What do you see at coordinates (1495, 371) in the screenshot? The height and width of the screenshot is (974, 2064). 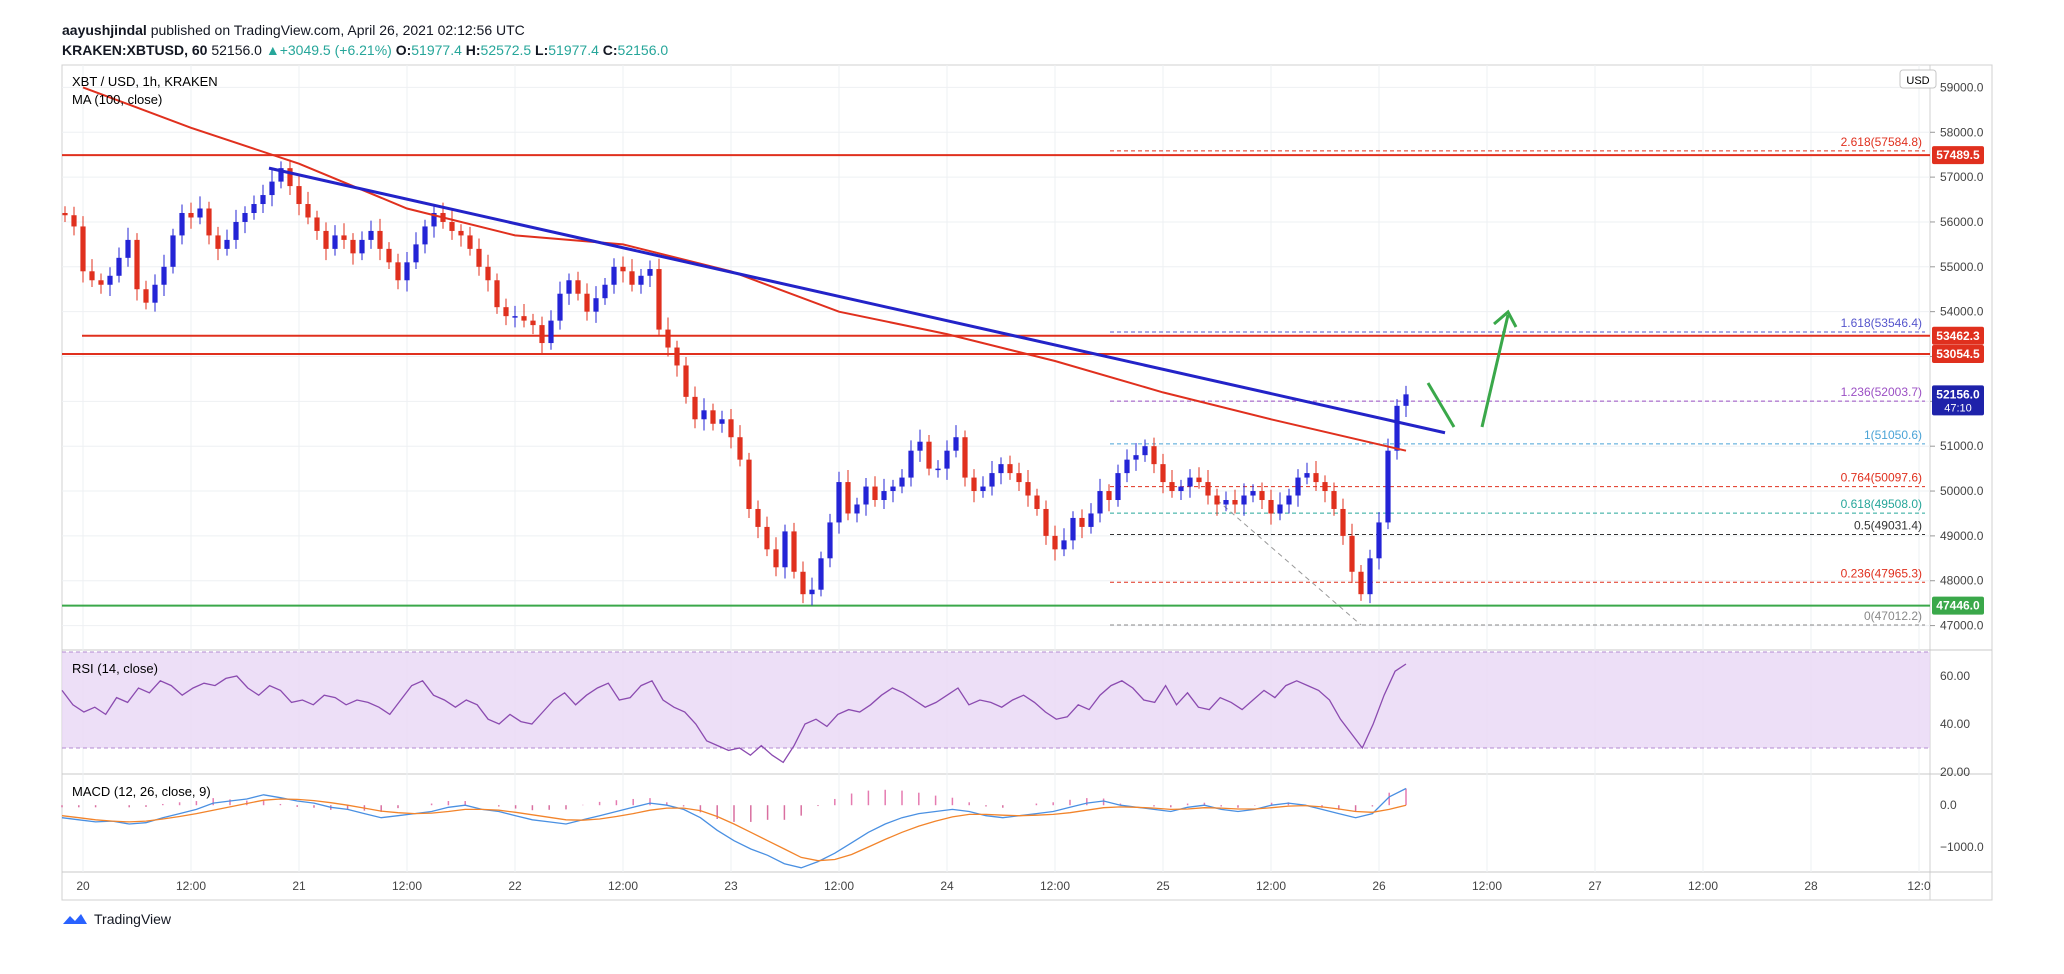 I see `upside-arrow` at bounding box center [1495, 371].